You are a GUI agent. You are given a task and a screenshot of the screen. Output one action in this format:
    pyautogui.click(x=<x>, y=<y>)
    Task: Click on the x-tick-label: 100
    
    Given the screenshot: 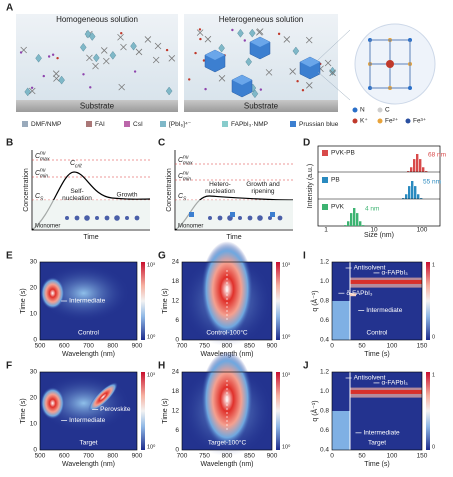 What is the action you would take?
    pyautogui.click(x=422, y=230)
    